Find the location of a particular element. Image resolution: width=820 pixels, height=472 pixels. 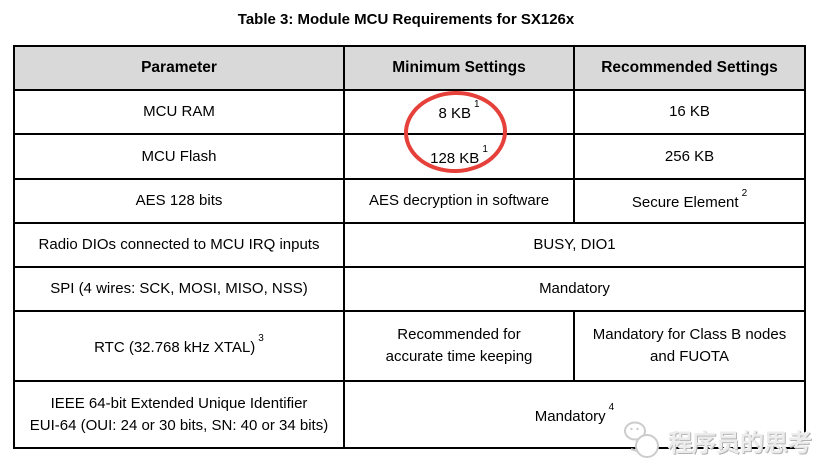

cell-parameter: MCU Flash is located at coordinates (179, 156).